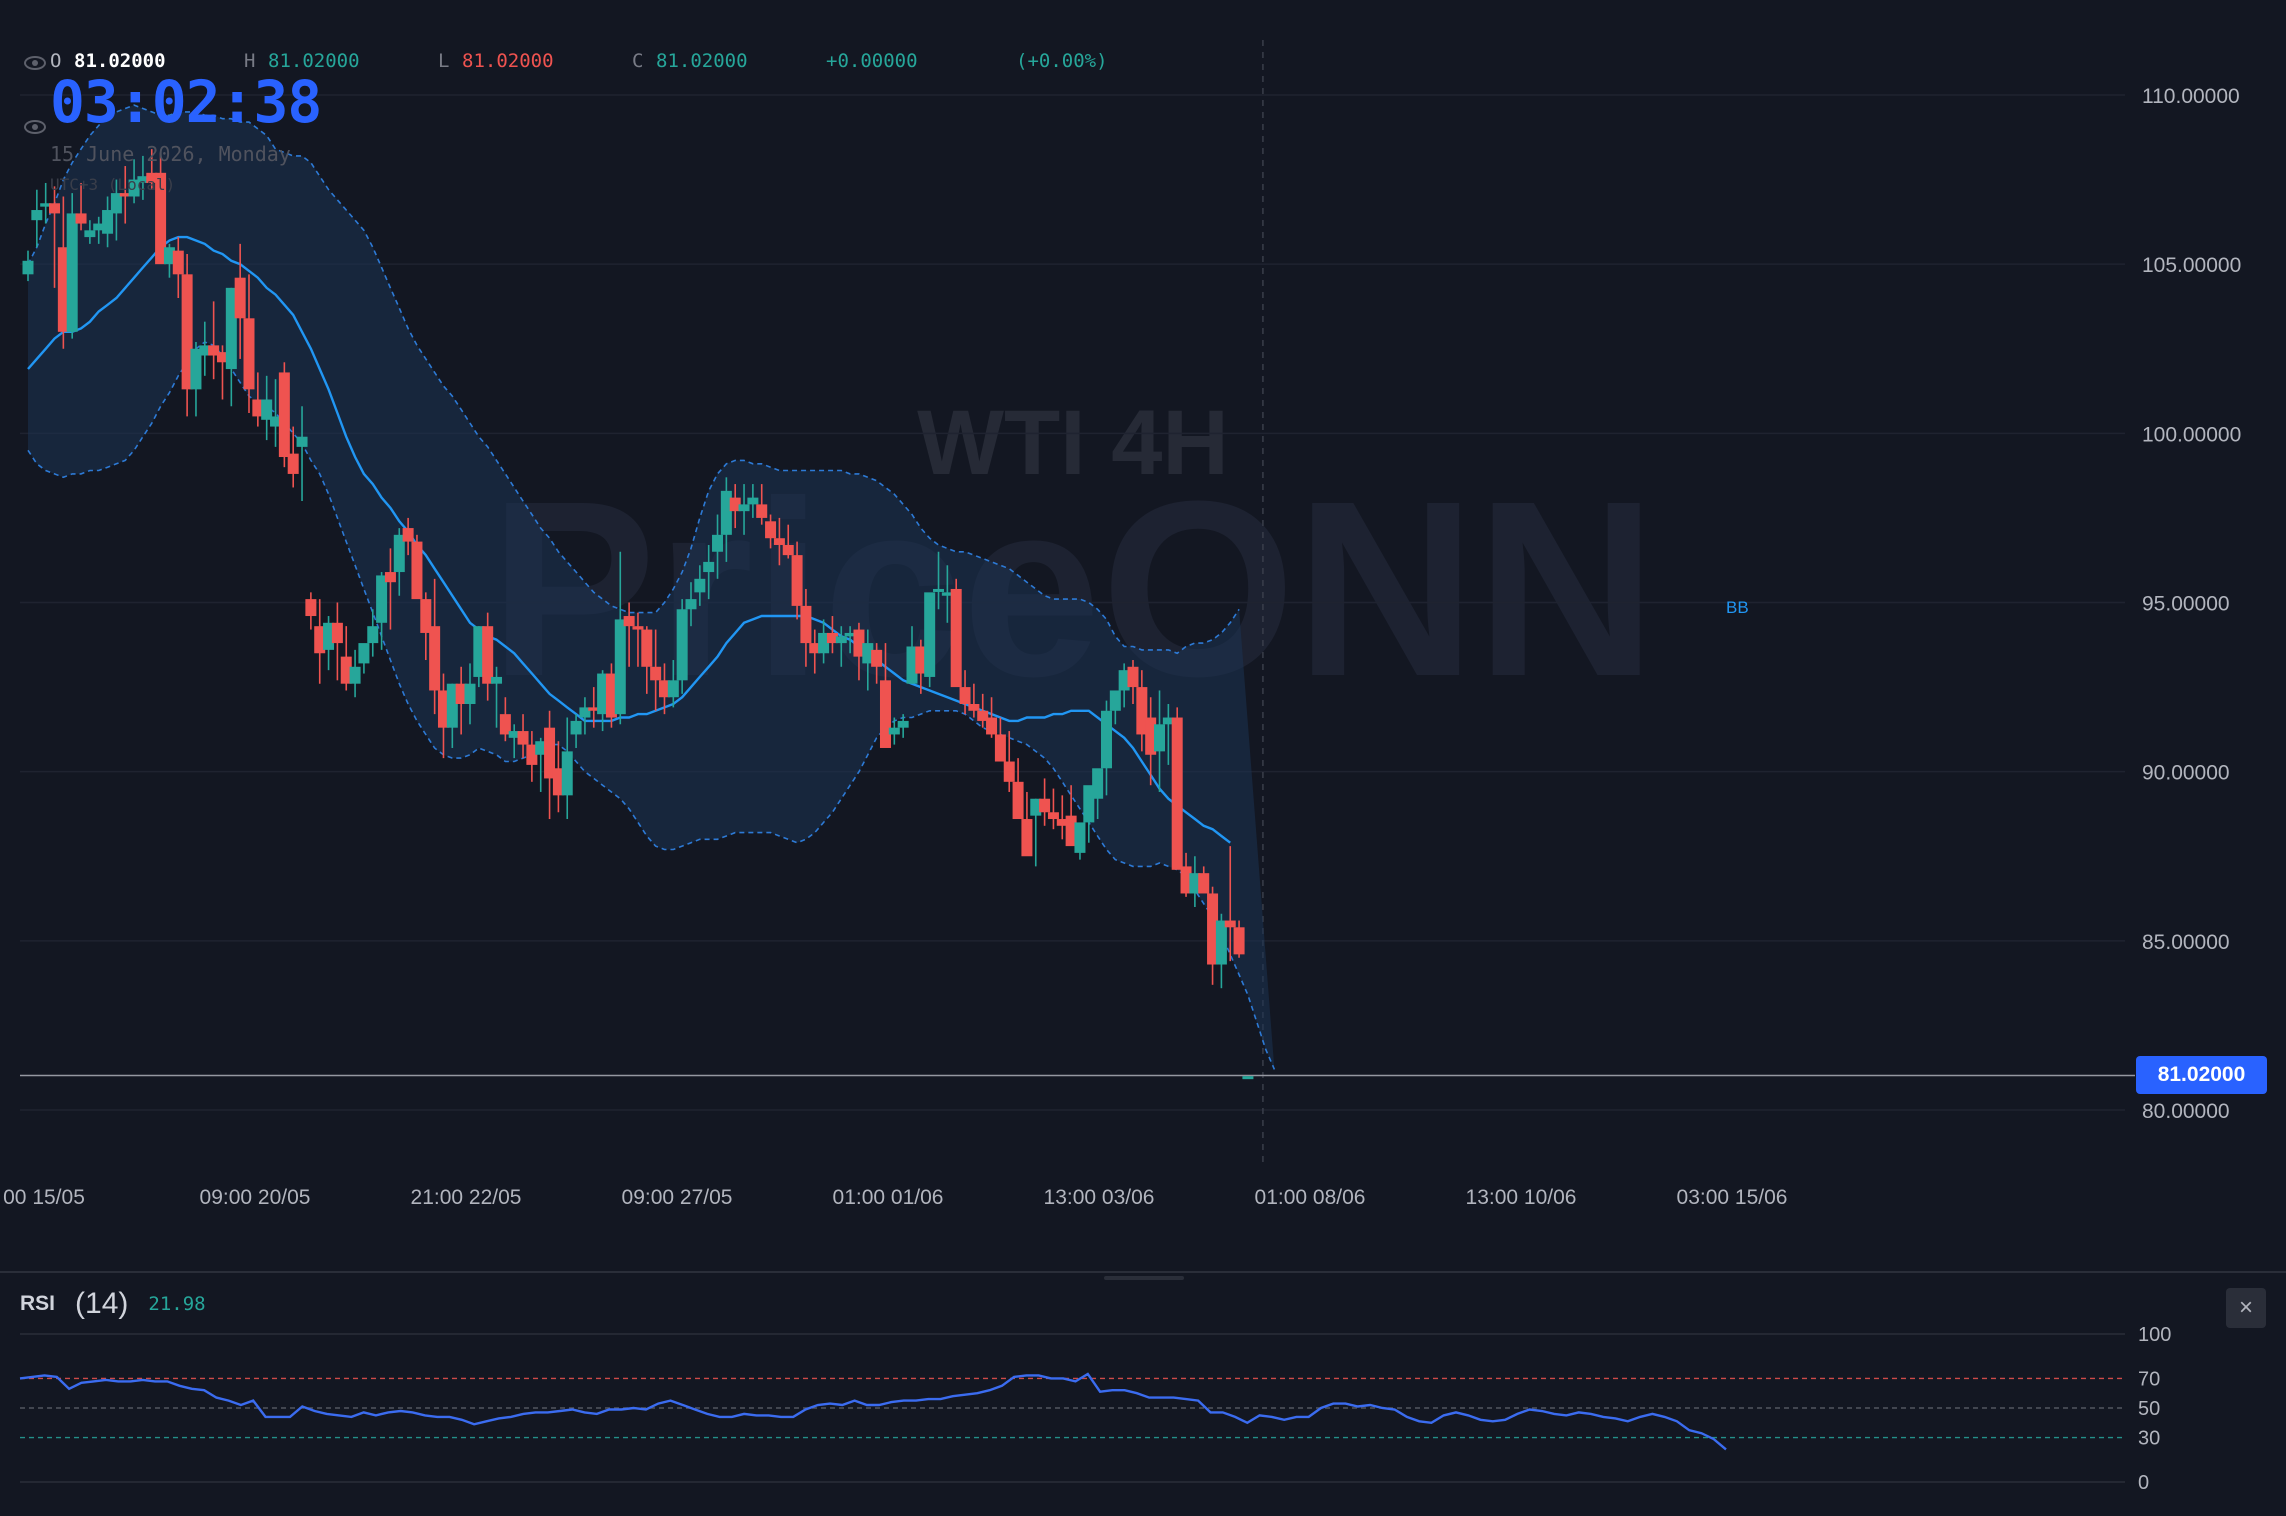 This screenshot has width=2286, height=1516. What do you see at coordinates (888, 1197) in the screenshot?
I see `time-tick-label: 01:00 01/06` at bounding box center [888, 1197].